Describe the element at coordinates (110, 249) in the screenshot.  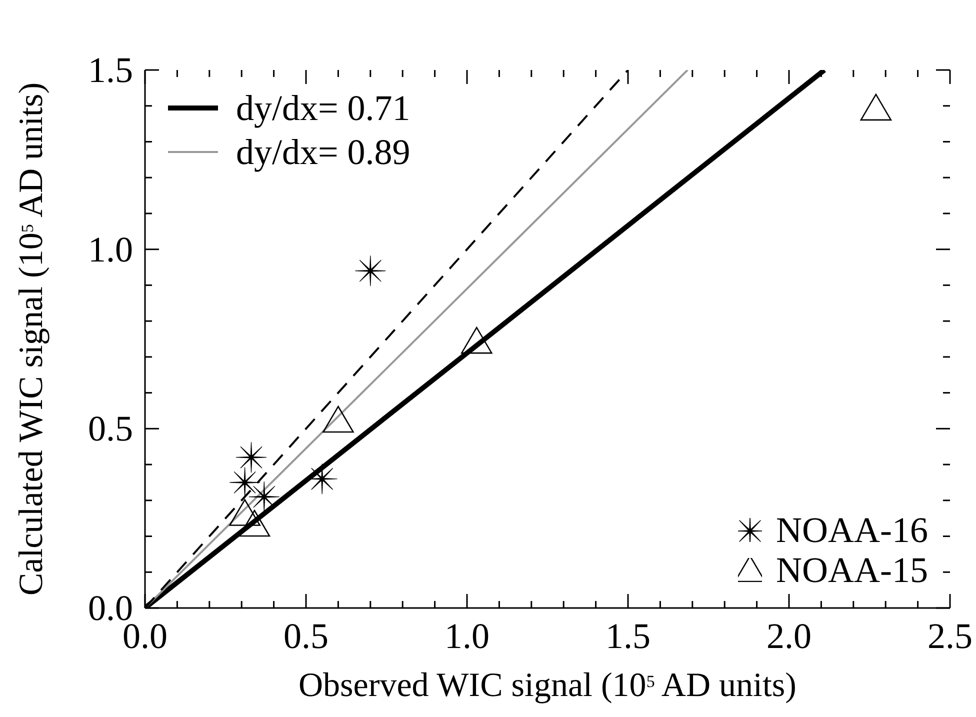
I see `y-tick-label: 1.0` at that location.